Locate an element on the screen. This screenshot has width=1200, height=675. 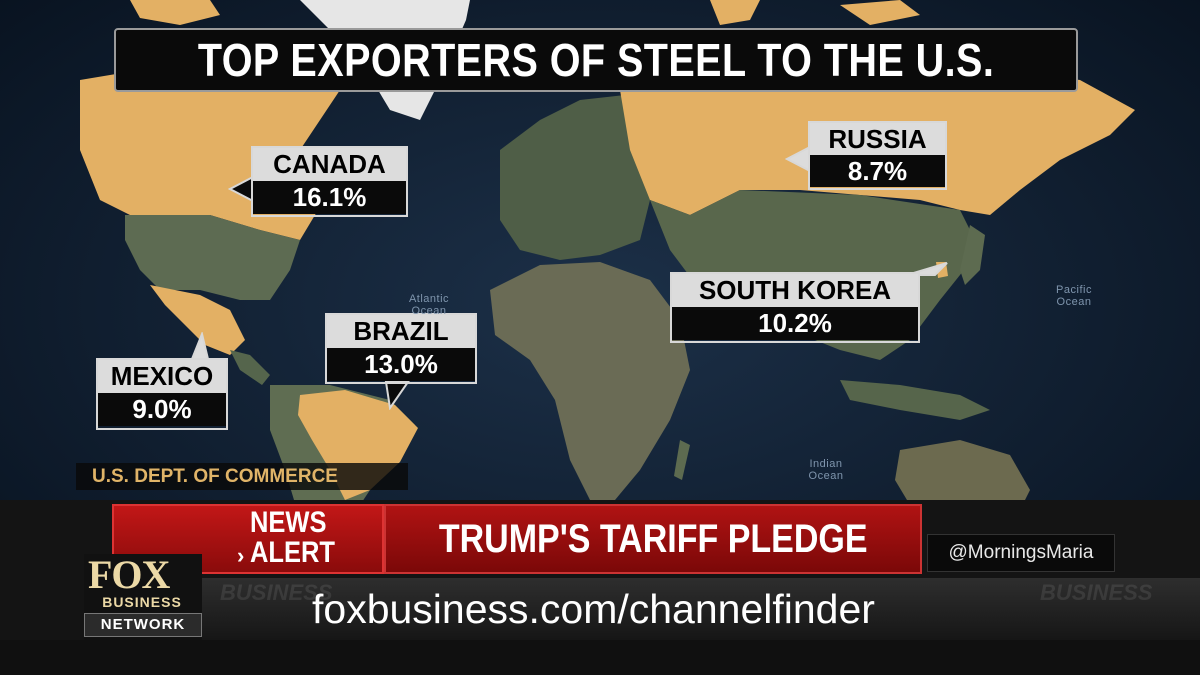
africa-shape is located at coordinates (590, 381).